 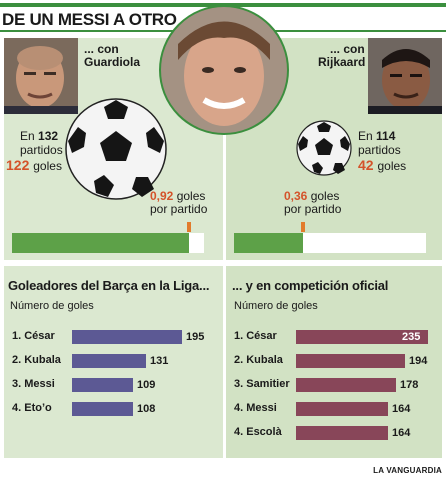 I want to click on guardiola-ratio-line: 0,92 goles, so click(x=177, y=196).